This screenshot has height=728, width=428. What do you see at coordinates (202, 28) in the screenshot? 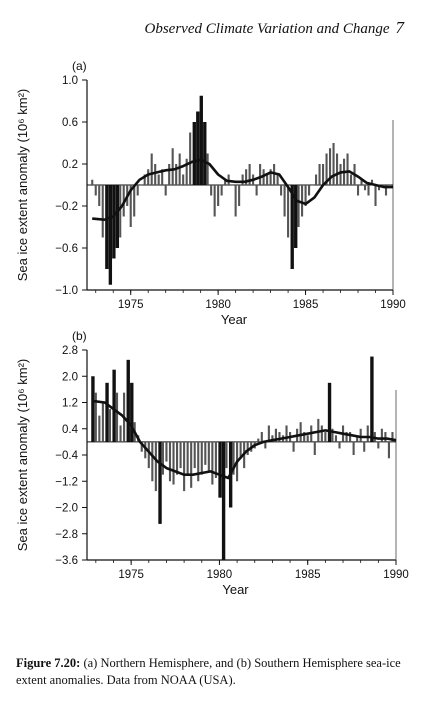
I see `running-header: Observed Climate Variation and Change 7` at bounding box center [202, 28].